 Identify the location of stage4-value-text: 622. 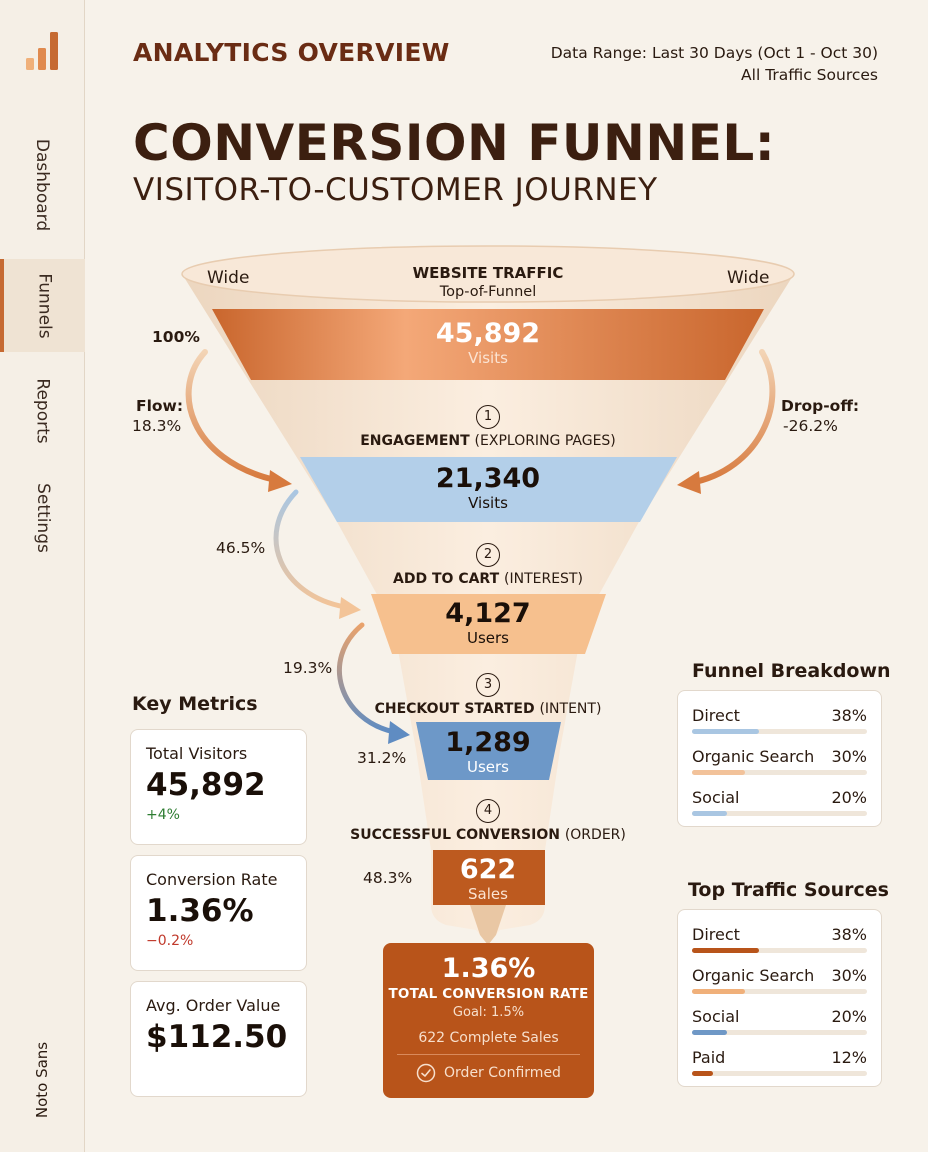
(488, 869).